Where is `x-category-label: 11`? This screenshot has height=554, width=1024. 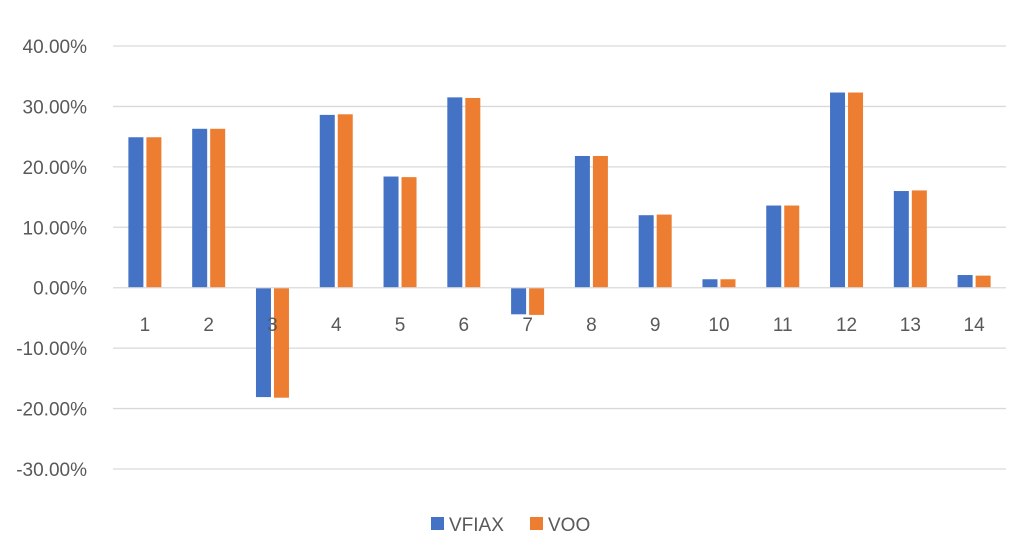 x-category-label: 11 is located at coordinates (783, 325).